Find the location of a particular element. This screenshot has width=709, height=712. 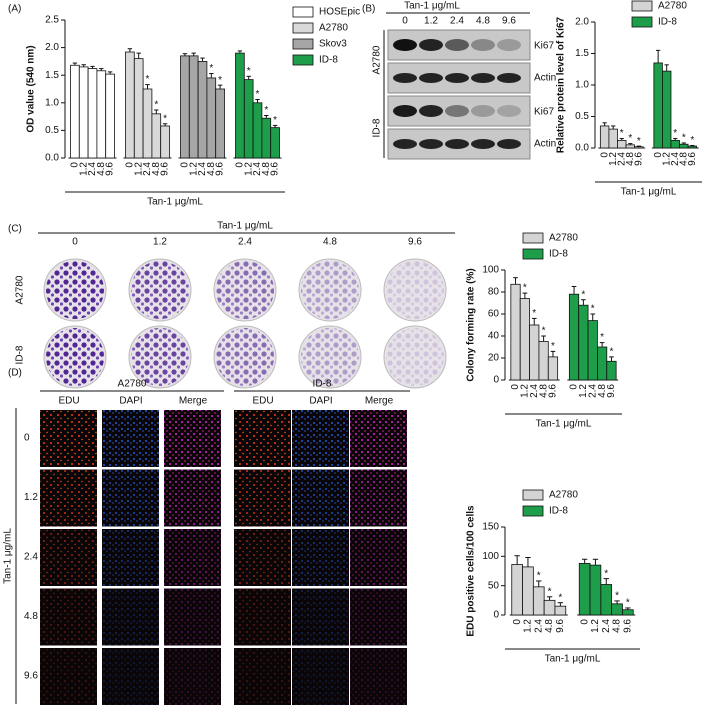

y-axis-label: OD value (540 nm) is located at coordinates (31, 88).